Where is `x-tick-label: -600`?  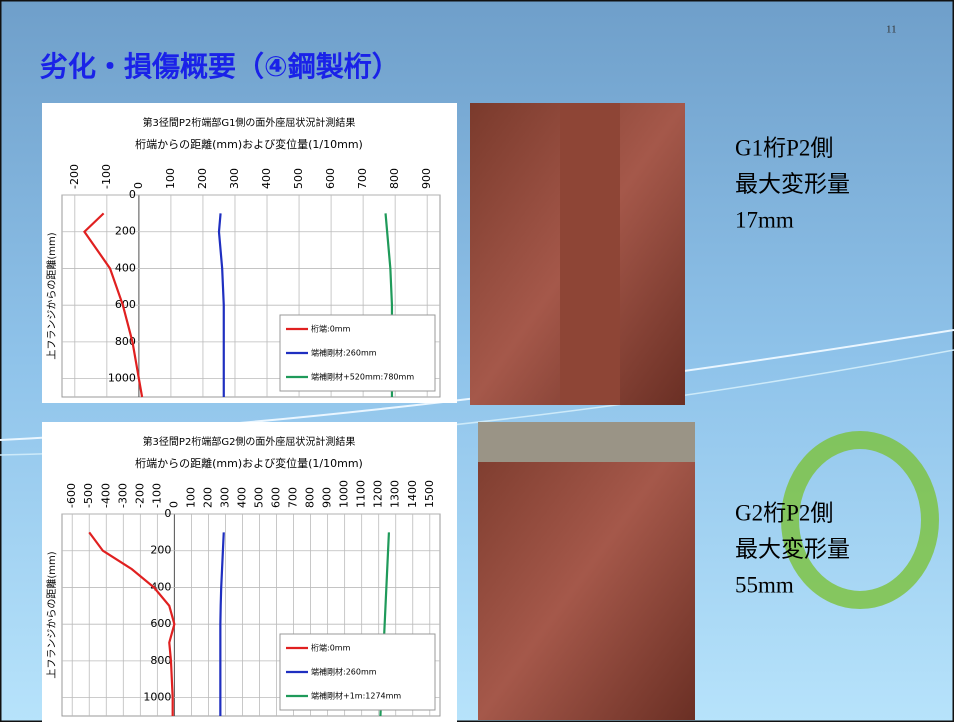
x-tick-label: -600 is located at coordinates (71, 495).